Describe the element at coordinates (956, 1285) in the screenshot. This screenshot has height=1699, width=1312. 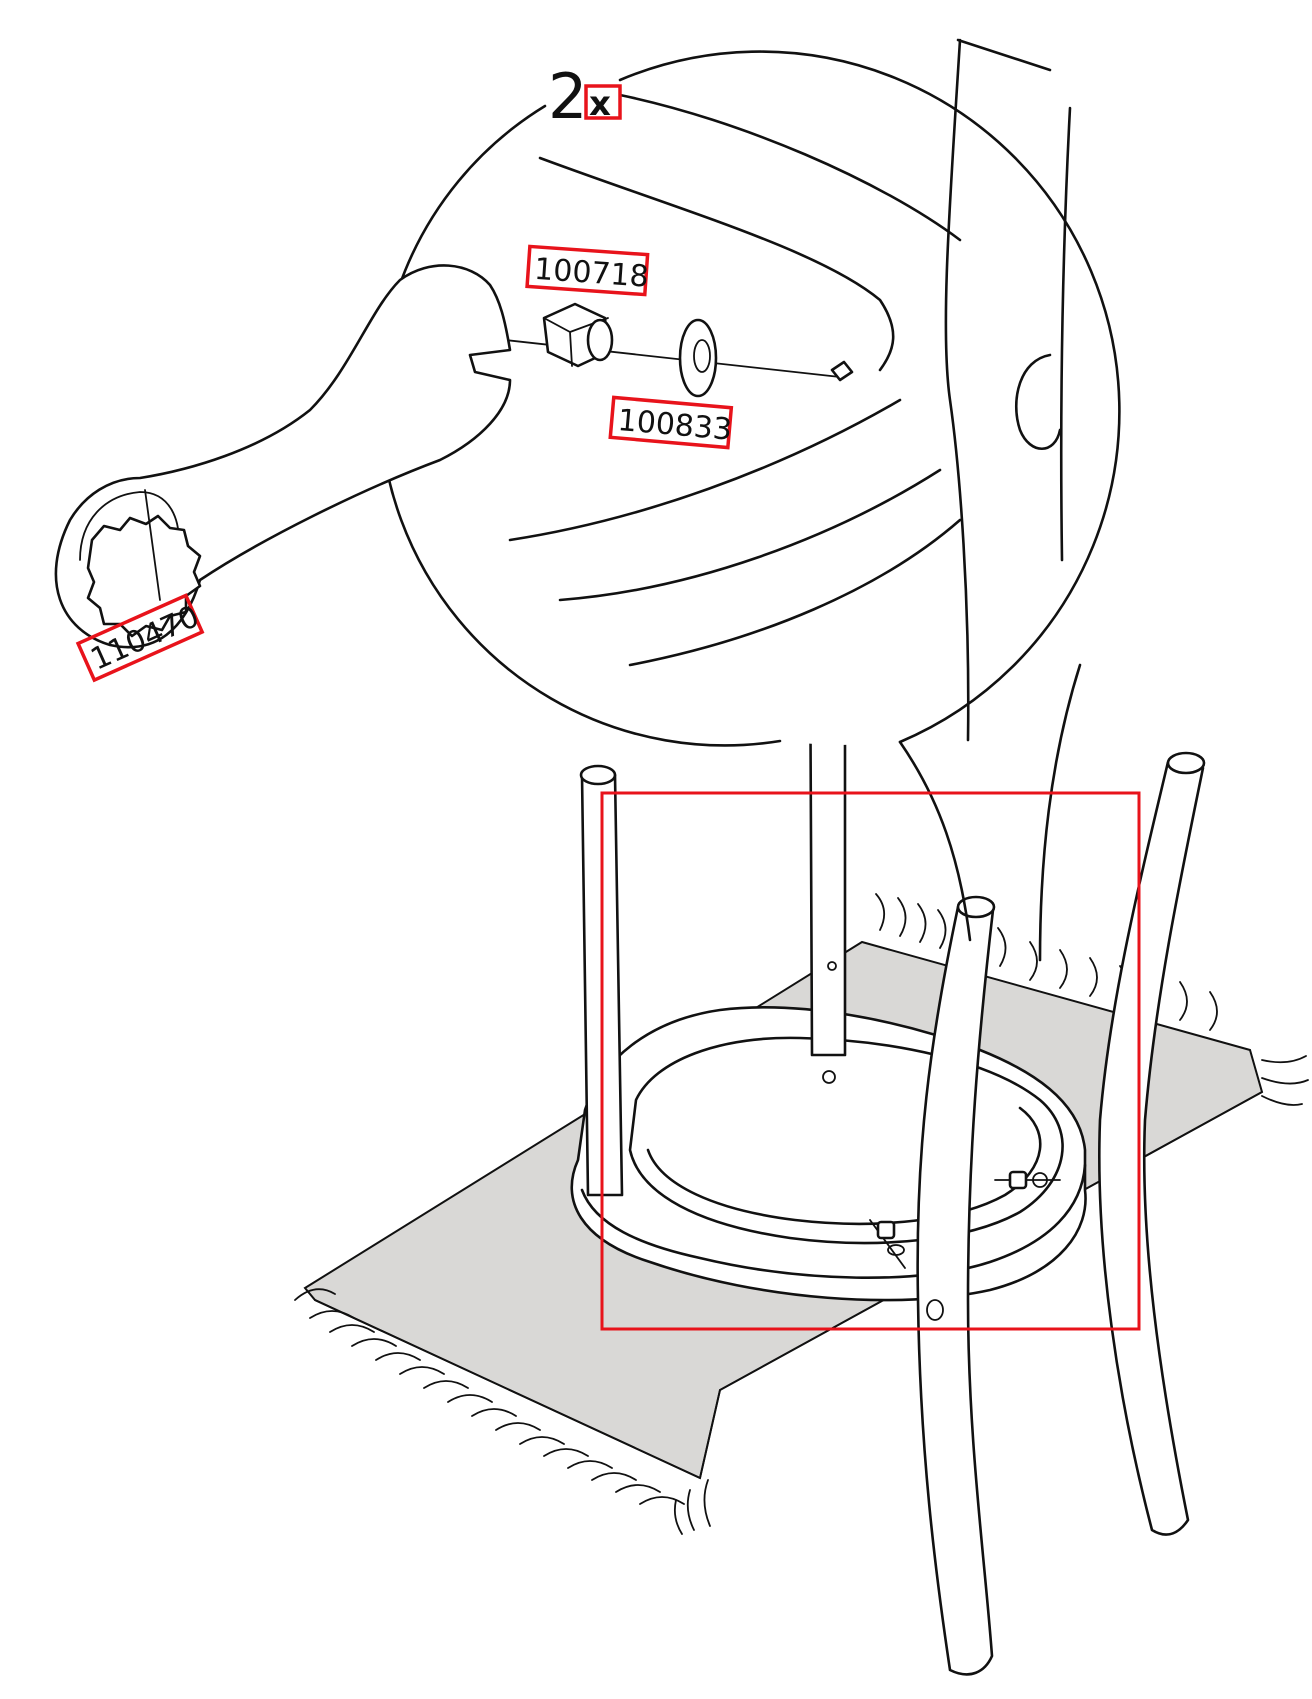
I see `leg-front-center` at that location.